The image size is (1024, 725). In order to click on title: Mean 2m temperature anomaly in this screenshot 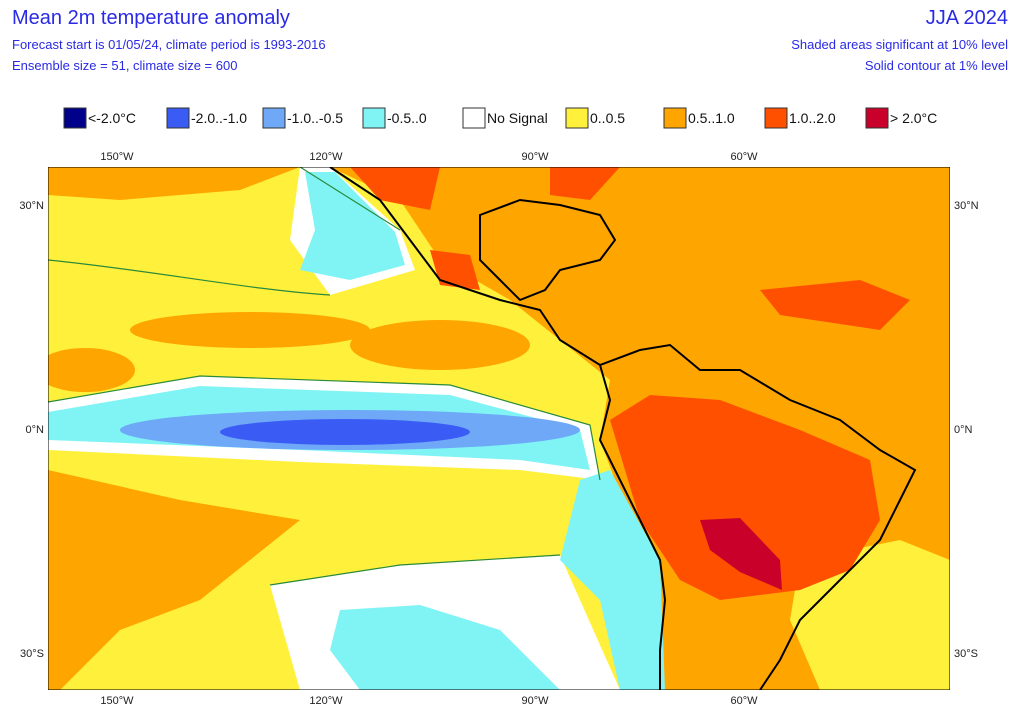, I will do `click(151, 18)`.